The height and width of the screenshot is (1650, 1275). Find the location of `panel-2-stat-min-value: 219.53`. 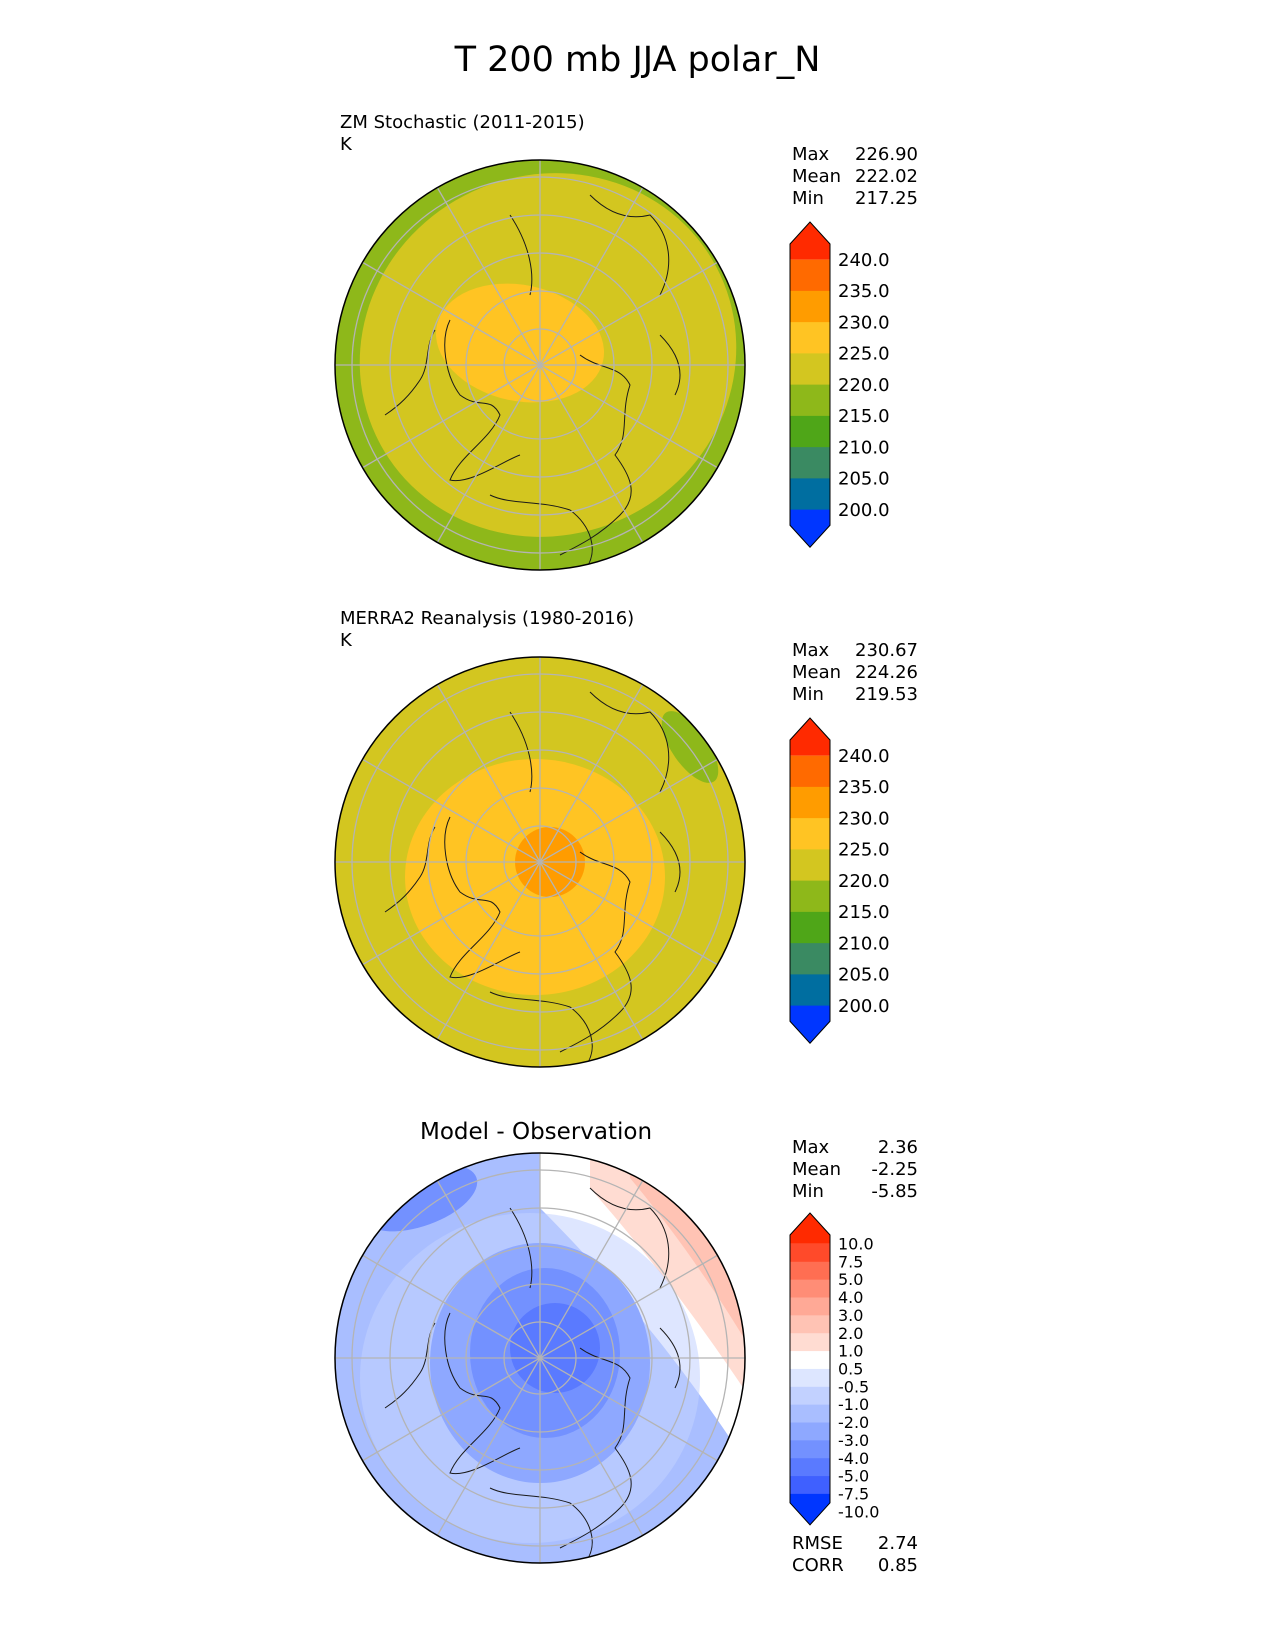

panel-2-stat-min-value: 219.53 is located at coordinates (886, 694).